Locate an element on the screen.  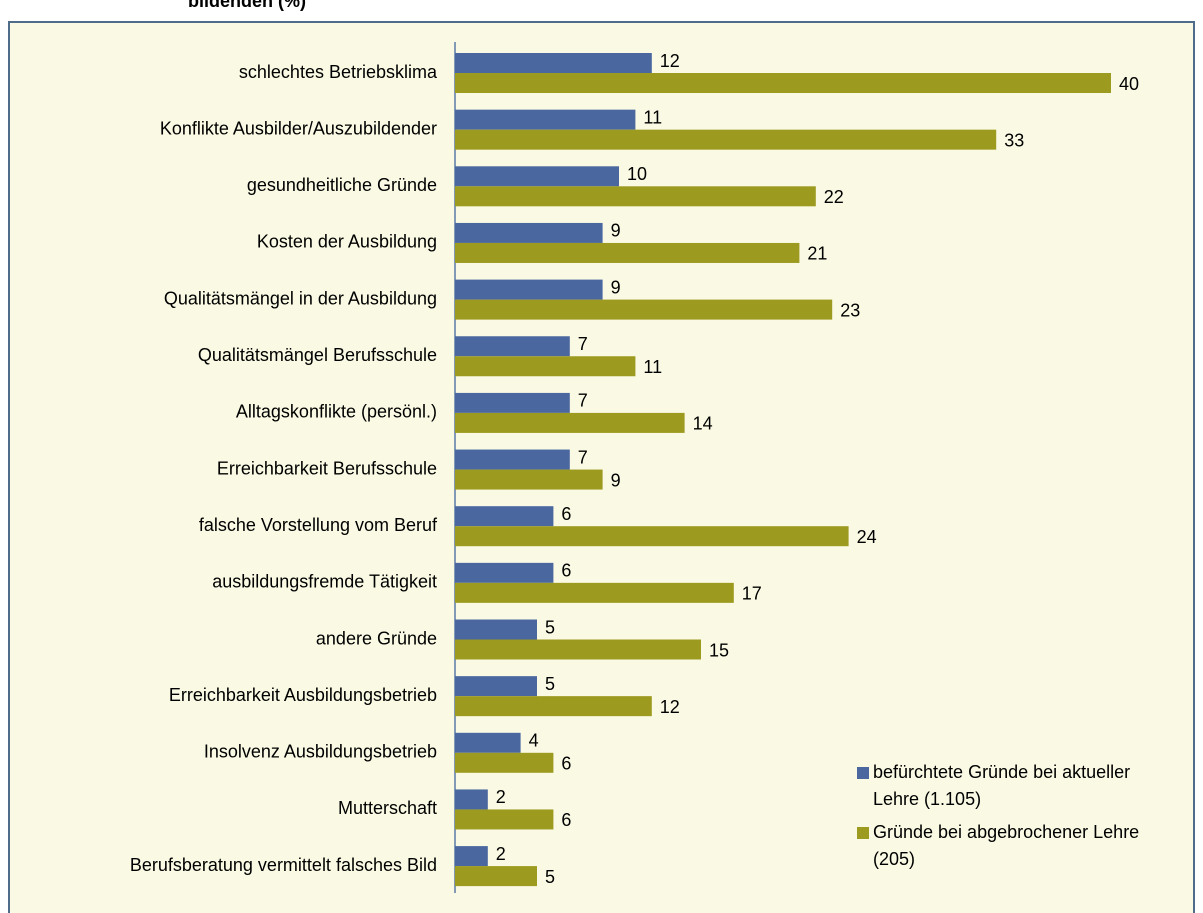
legend-label: Gründe bei abgebrochener Lehre (205) is located at coordinates (1006, 845).